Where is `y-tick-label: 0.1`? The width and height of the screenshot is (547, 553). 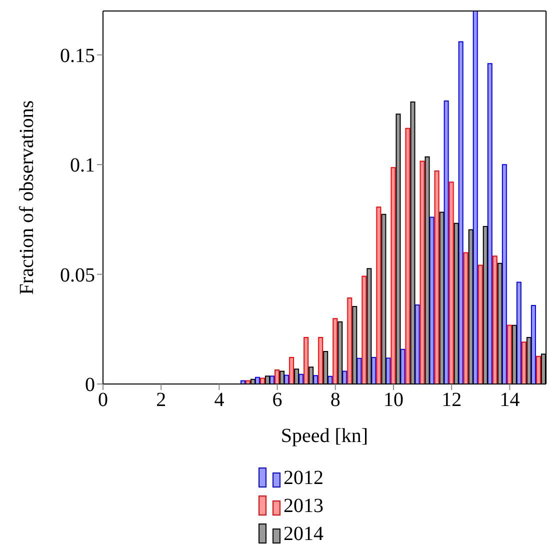
y-tick-label: 0.1 is located at coordinates (82, 165).